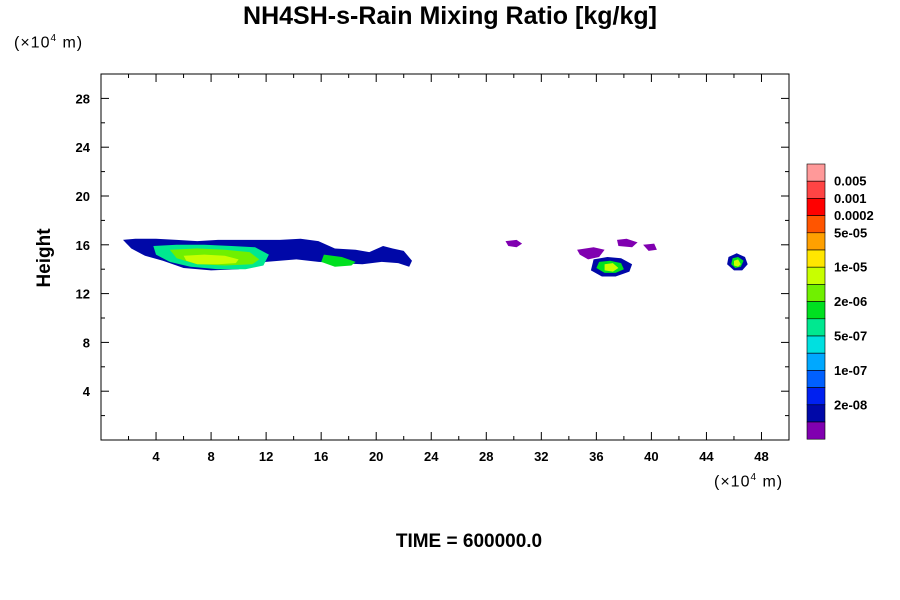  I want to click on x-tick-label: 12, so click(266, 456).